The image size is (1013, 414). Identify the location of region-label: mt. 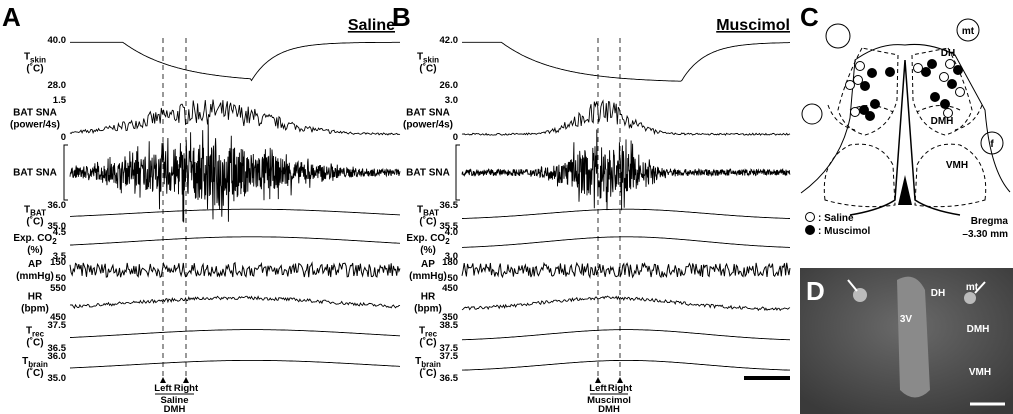
(968, 31).